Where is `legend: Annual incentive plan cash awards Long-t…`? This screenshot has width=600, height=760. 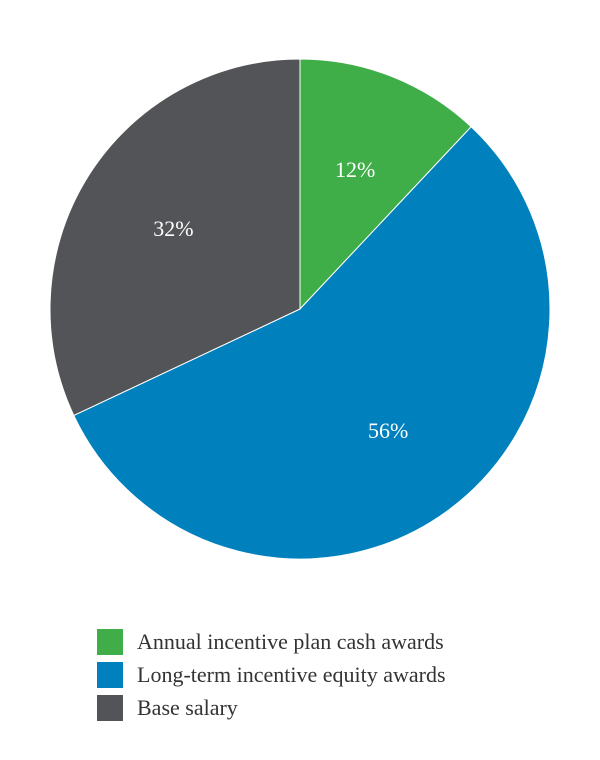 legend: Annual incentive plan cash awards Long-t… is located at coordinates (271, 674).